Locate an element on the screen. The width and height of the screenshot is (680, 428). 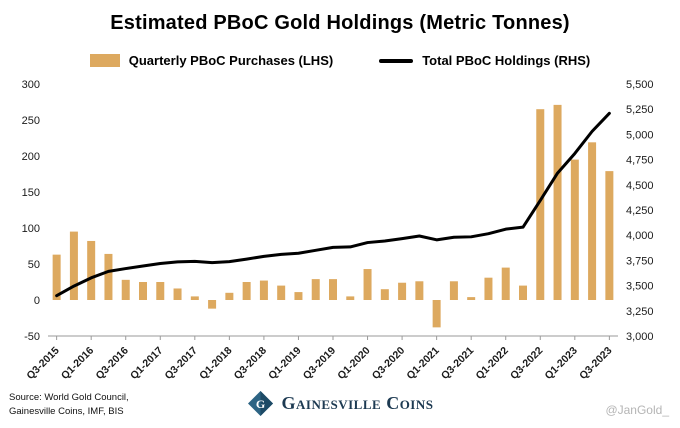
right-axis-tick: 5,250 is located at coordinates (640, 110).